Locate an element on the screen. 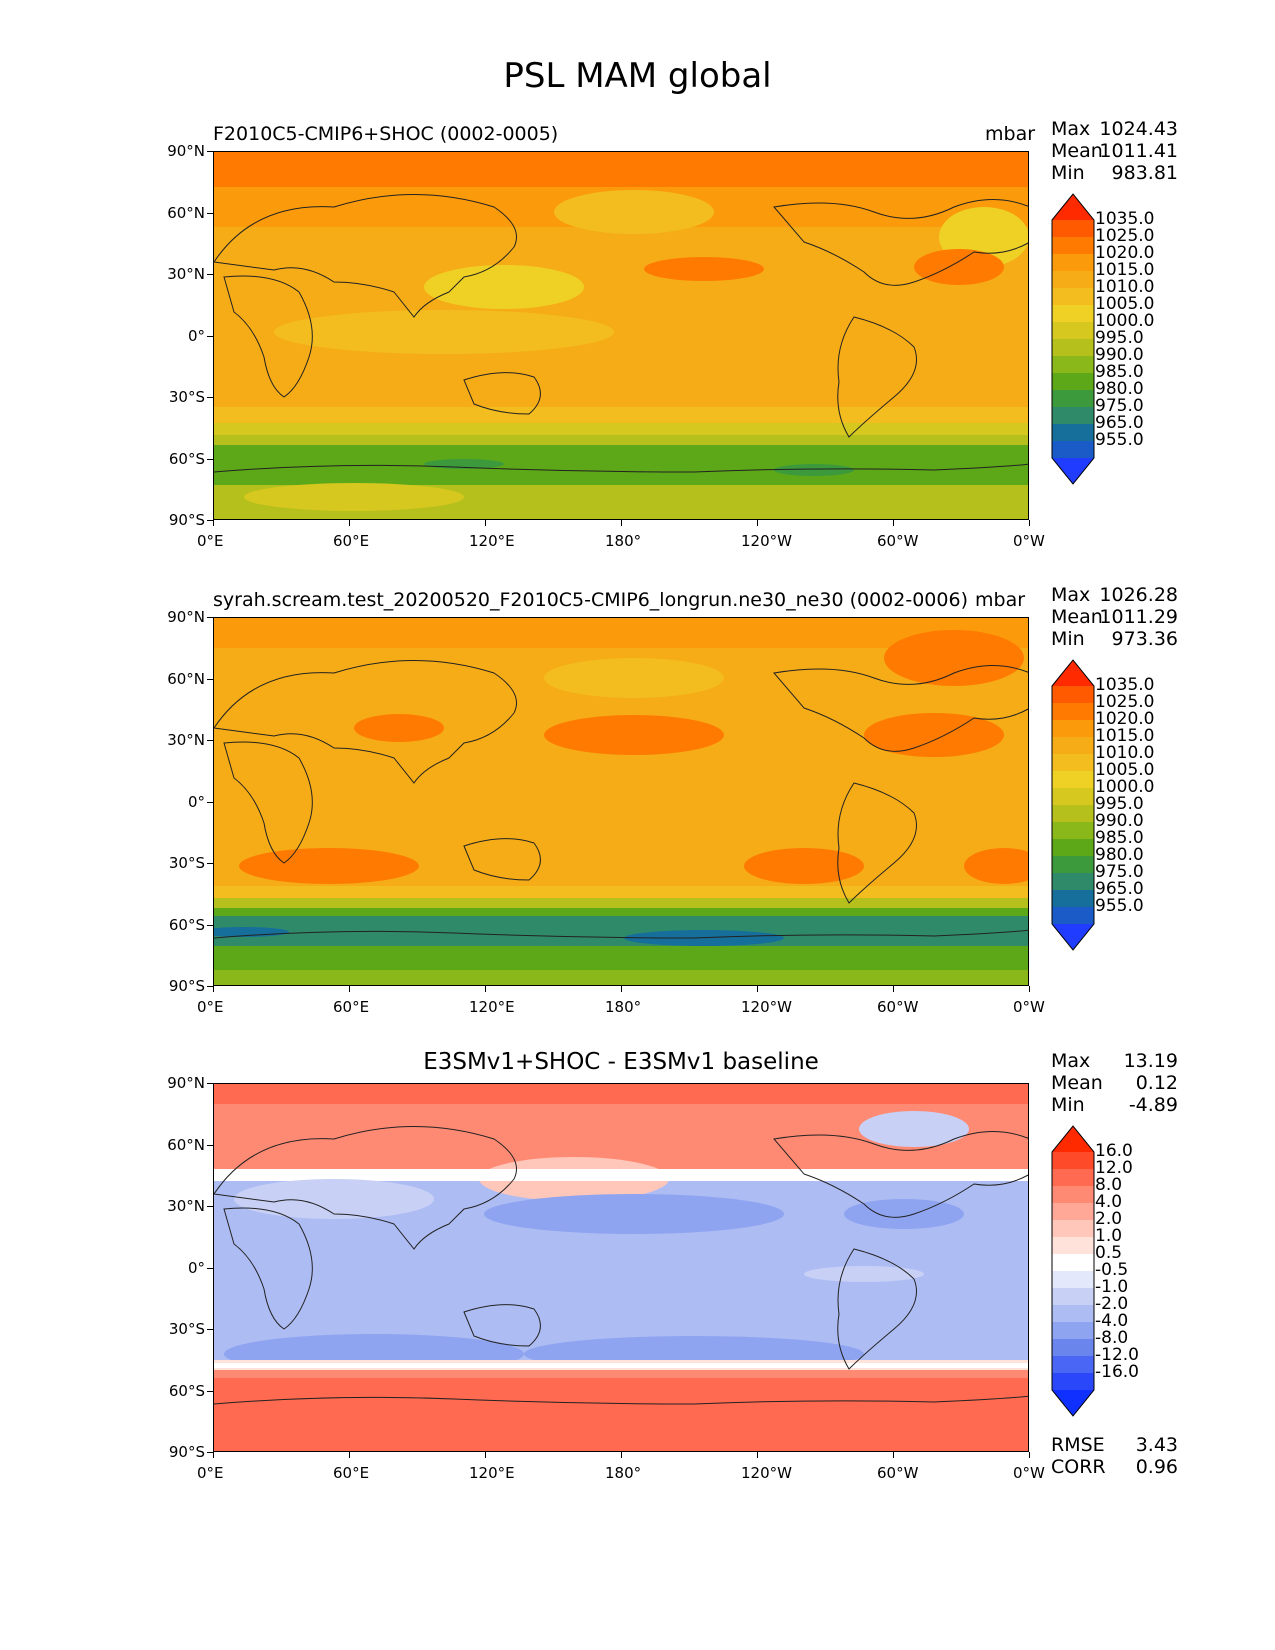 The width and height of the screenshot is (1275, 1650). azores-high is located at coordinates (959, 267).